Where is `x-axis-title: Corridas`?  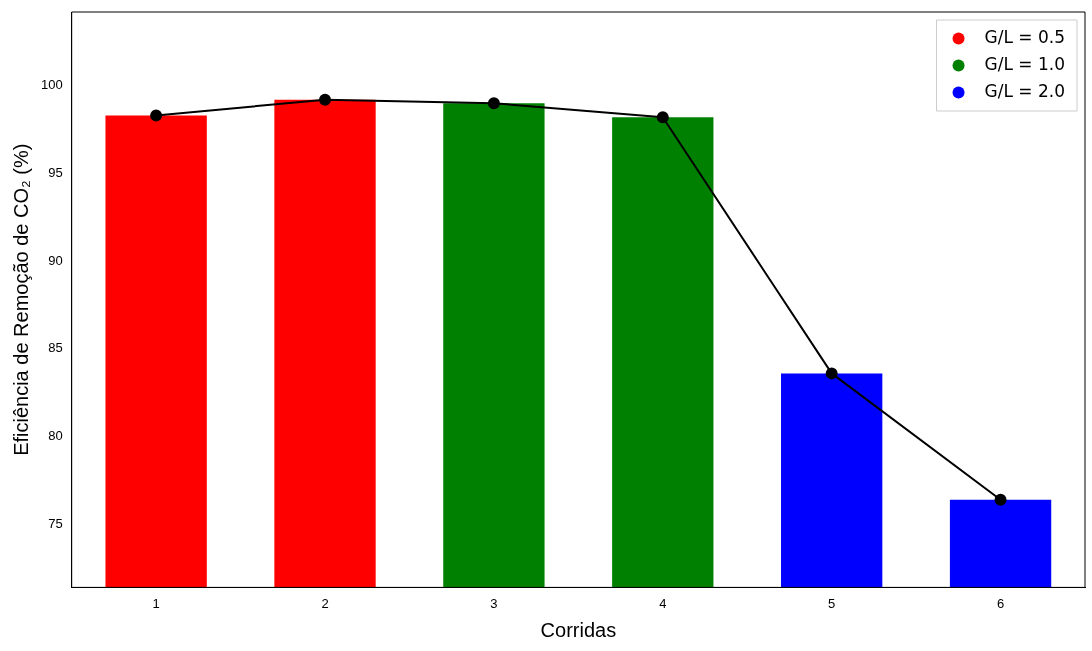
x-axis-title: Corridas is located at coordinates (578, 629).